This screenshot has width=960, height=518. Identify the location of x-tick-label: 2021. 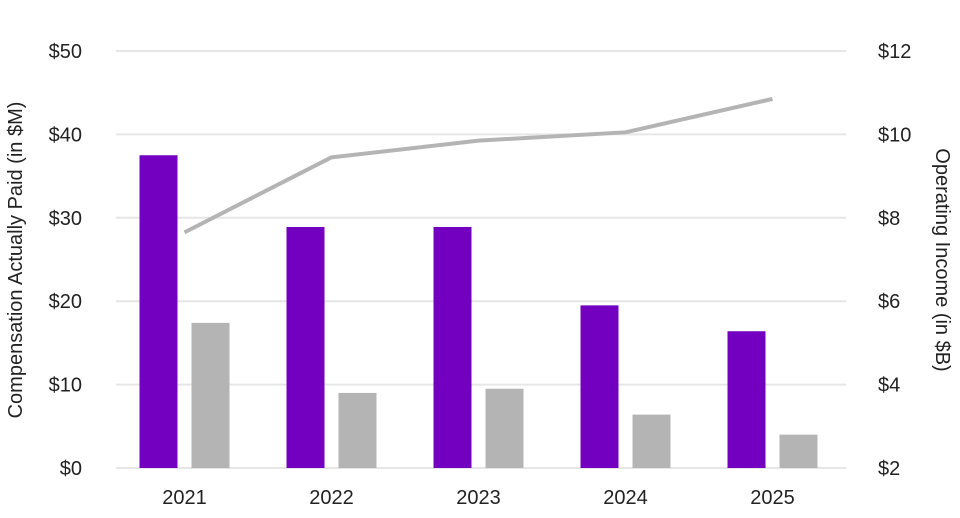
(184, 498).